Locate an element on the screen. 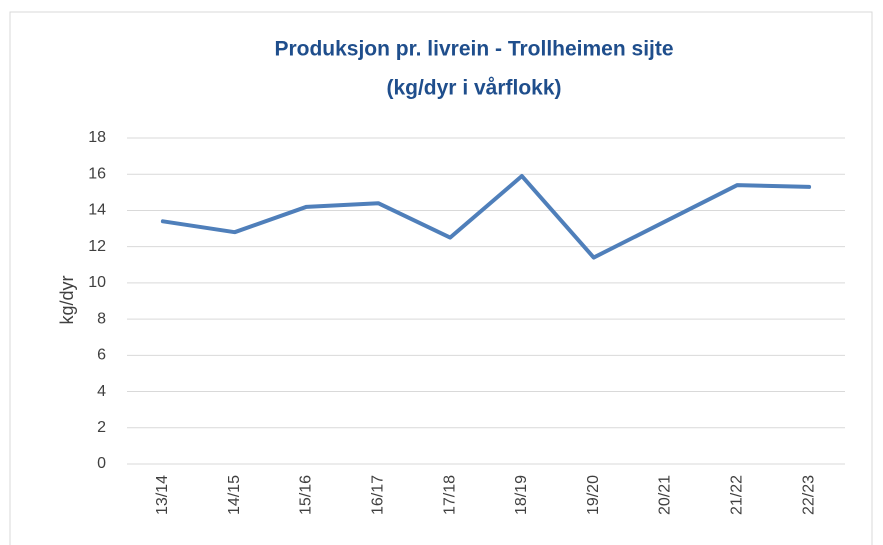 The height and width of the screenshot is (545, 883). chart-title: (kg/dyr i vårflokk) is located at coordinates (473, 88).